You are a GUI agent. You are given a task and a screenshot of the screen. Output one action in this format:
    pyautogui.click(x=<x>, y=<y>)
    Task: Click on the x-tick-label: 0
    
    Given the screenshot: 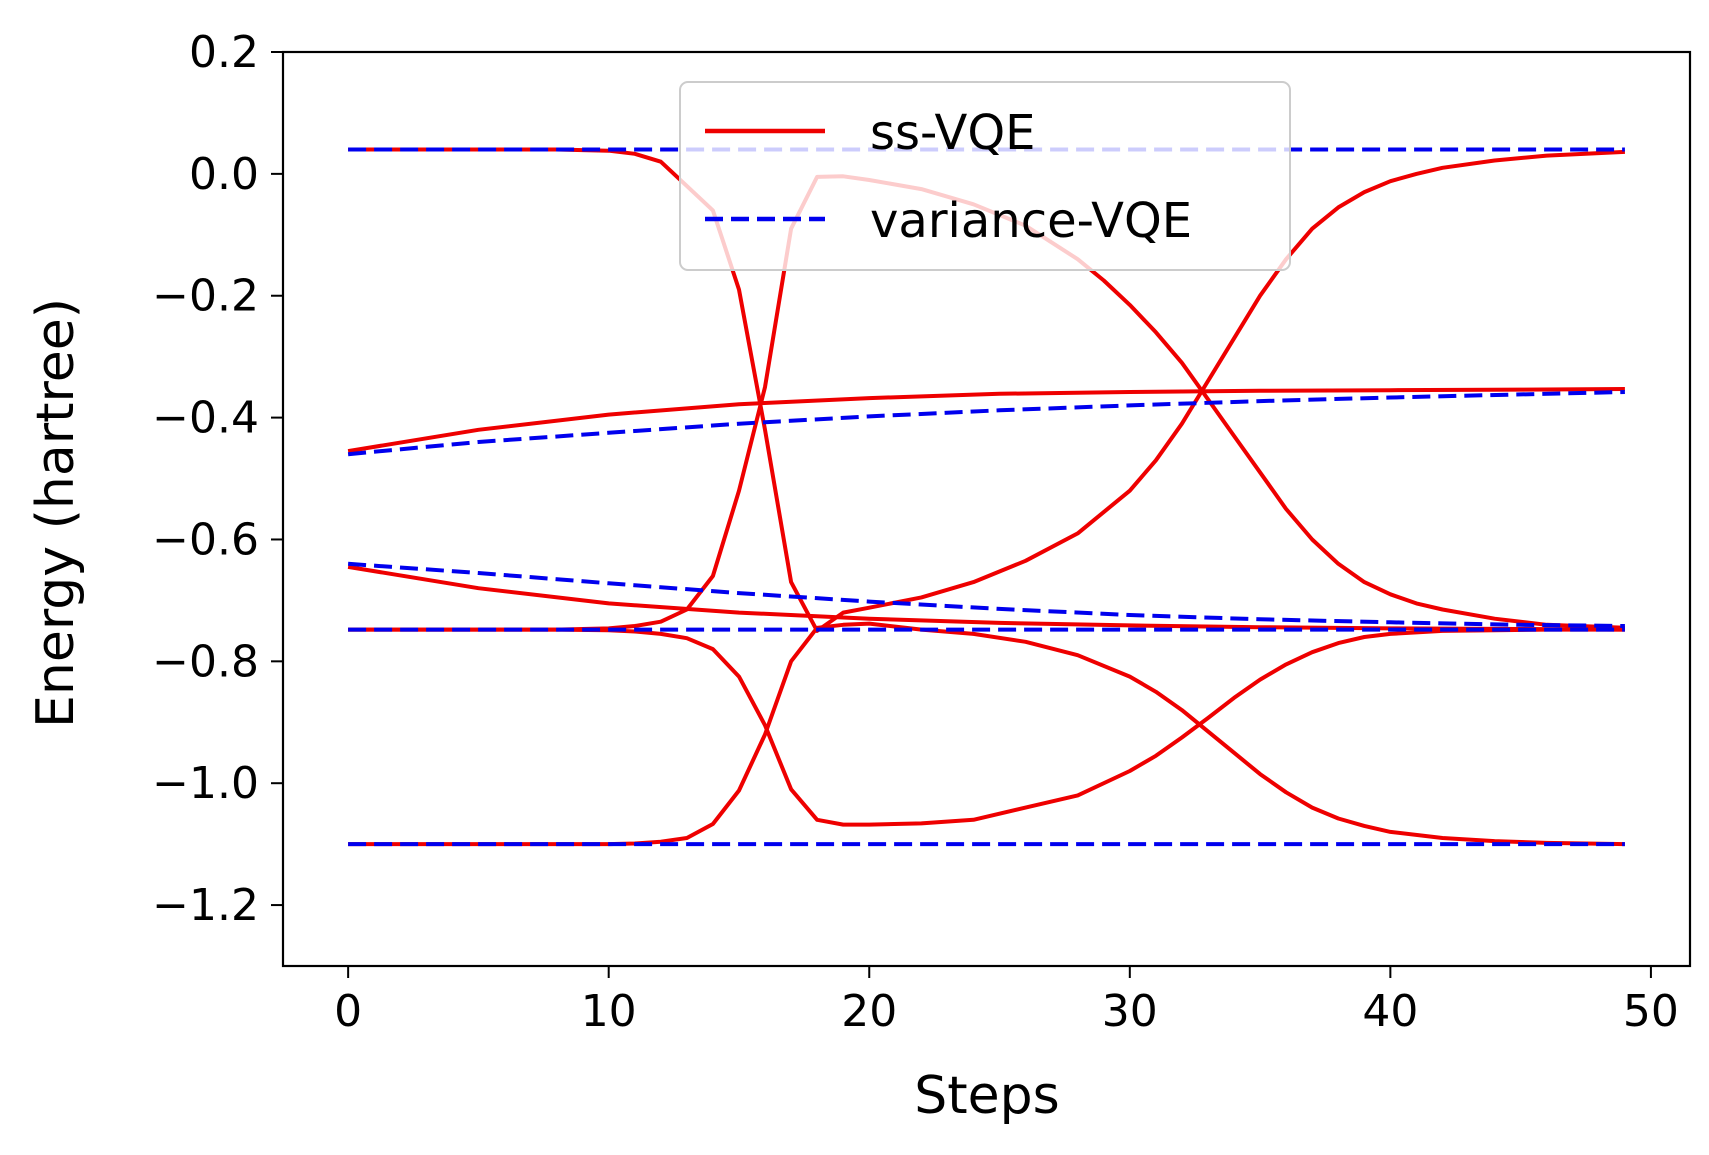 What is the action you would take?
    pyautogui.click(x=348, y=1011)
    